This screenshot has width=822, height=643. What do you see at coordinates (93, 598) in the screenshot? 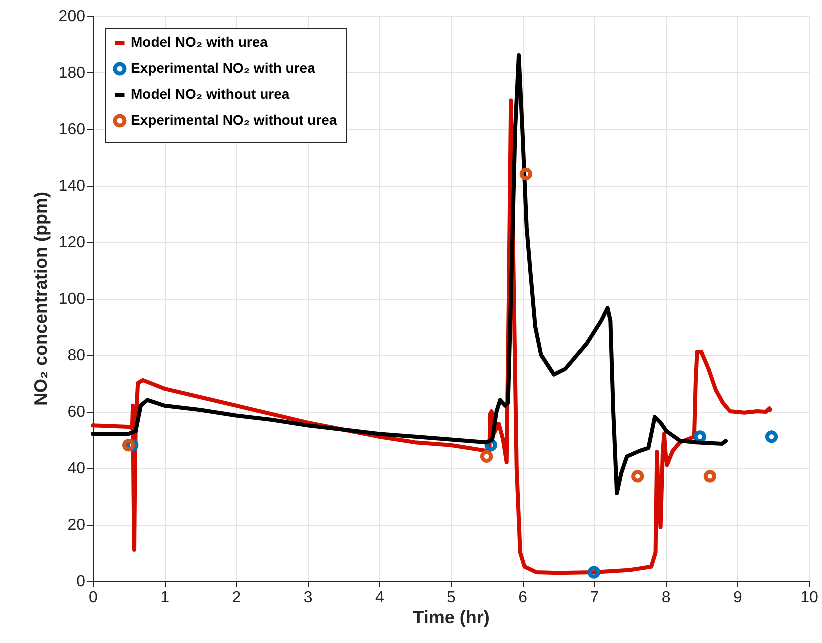
I see `x-tick-label: 0` at bounding box center [93, 598].